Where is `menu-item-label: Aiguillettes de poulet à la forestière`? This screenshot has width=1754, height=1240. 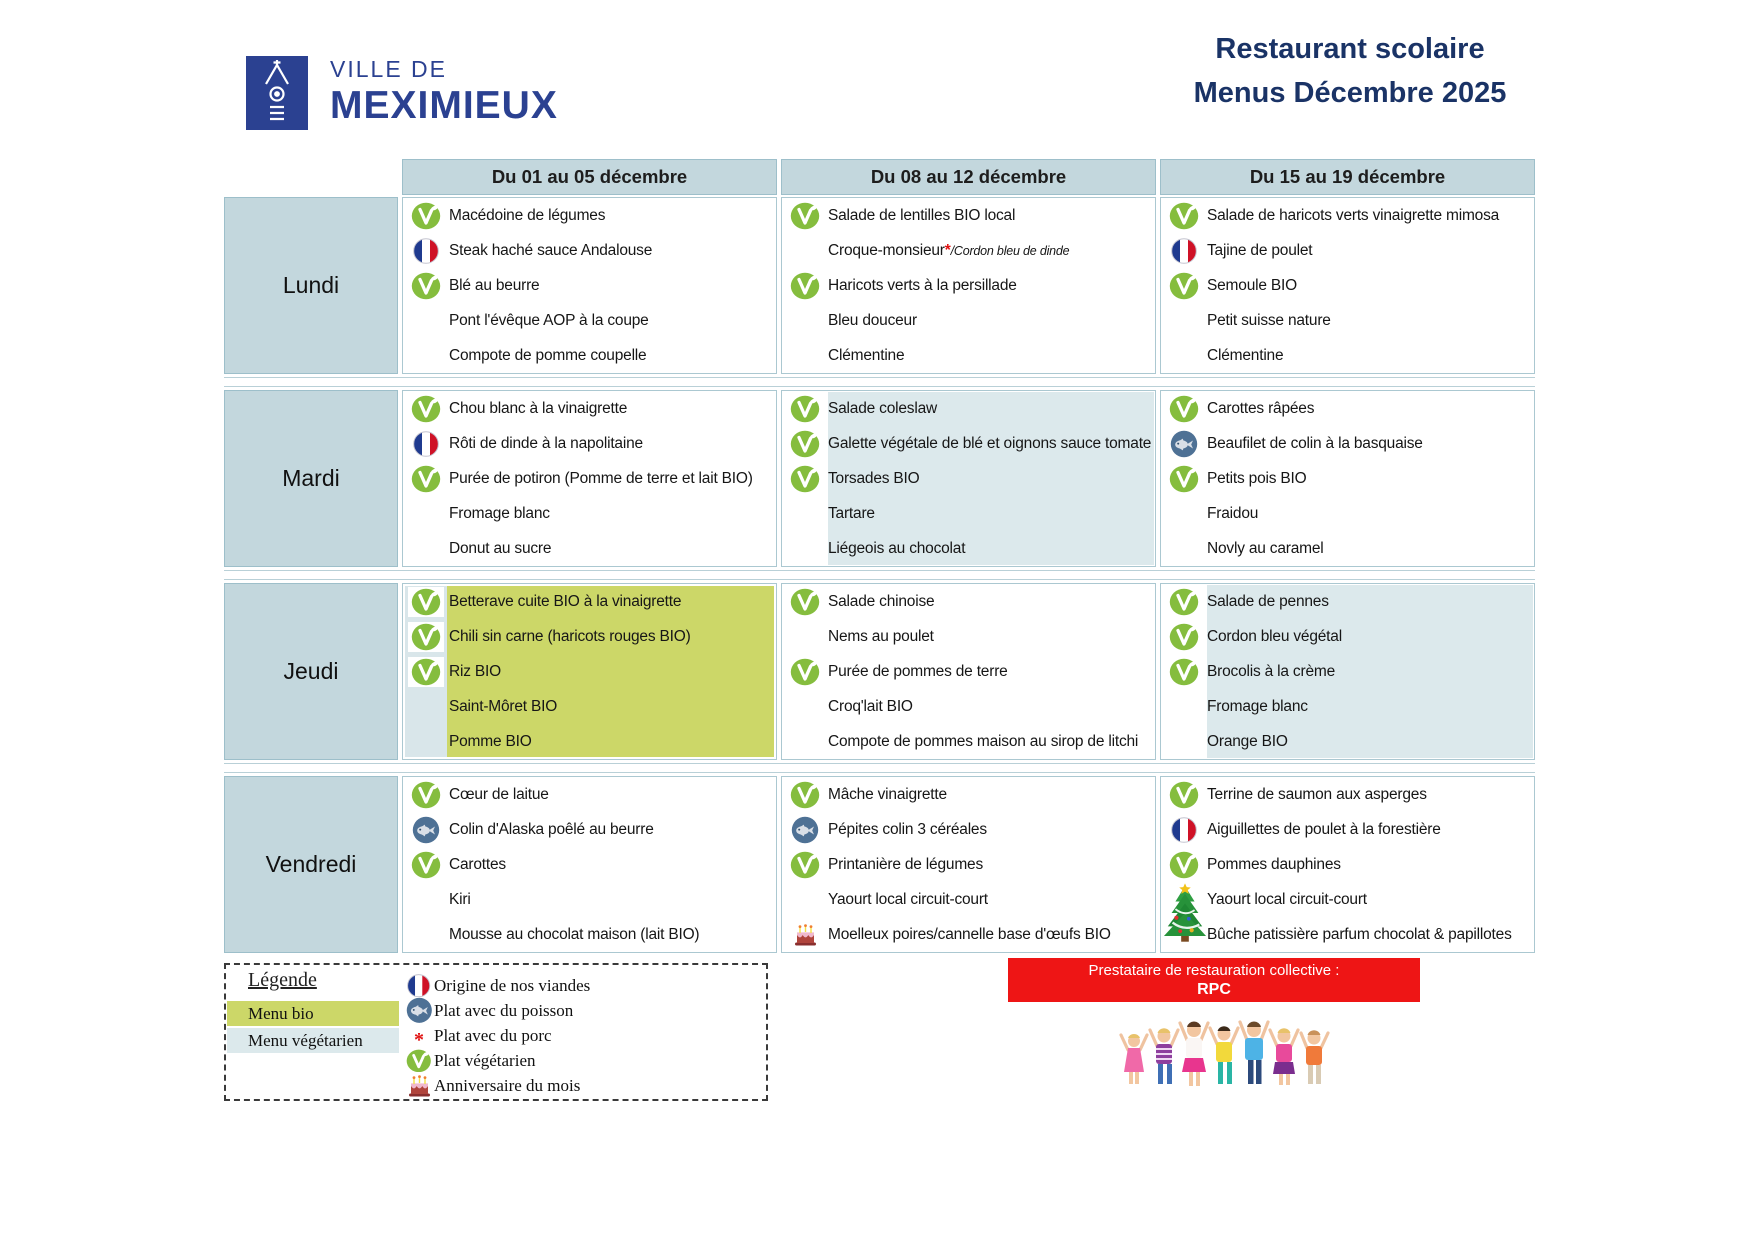 menu-item-label: Aiguillettes de poulet à la forestière is located at coordinates (1324, 829).